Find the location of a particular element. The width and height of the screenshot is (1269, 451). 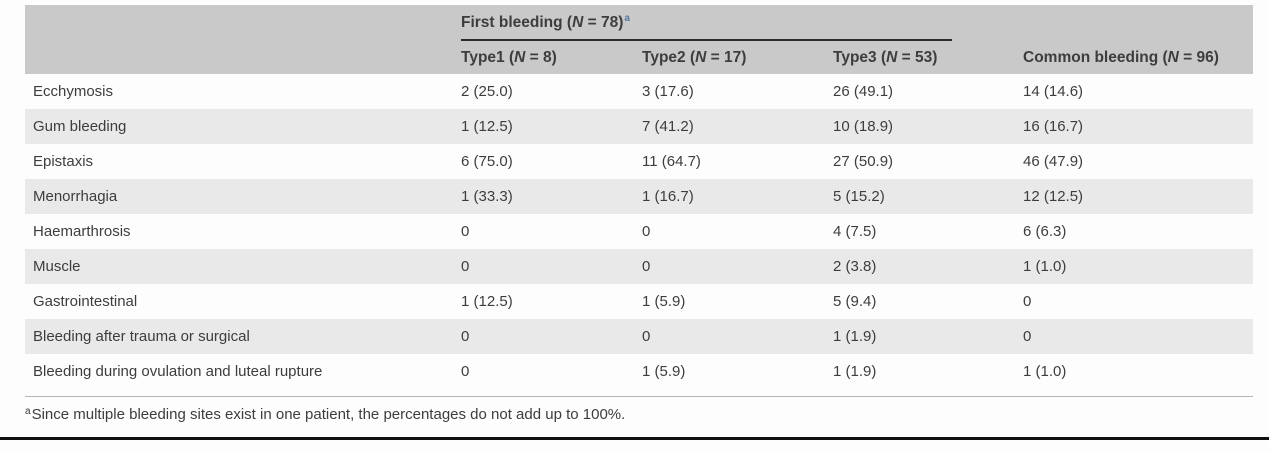

row-label: Gum bleeding is located at coordinates (80, 126).